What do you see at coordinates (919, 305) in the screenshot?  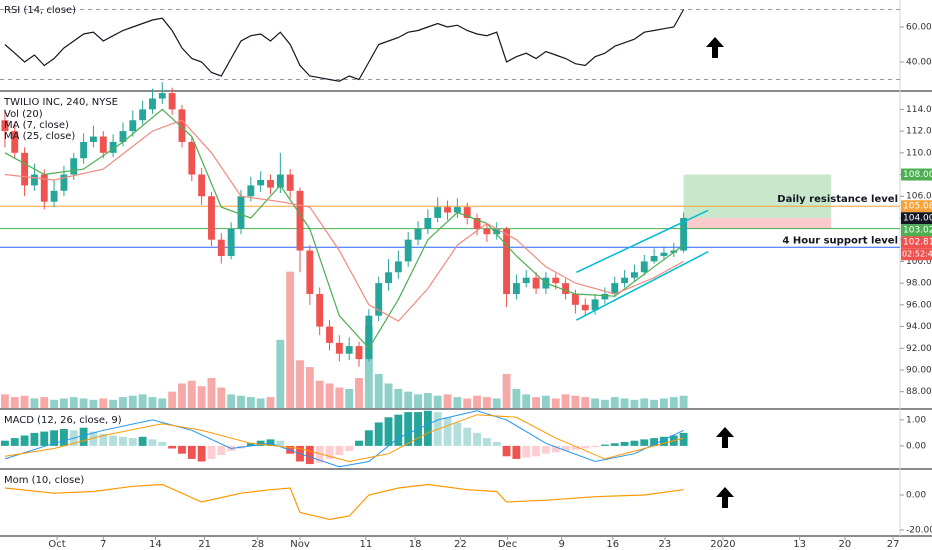 I see `y-tick-label: 96.00` at bounding box center [919, 305].